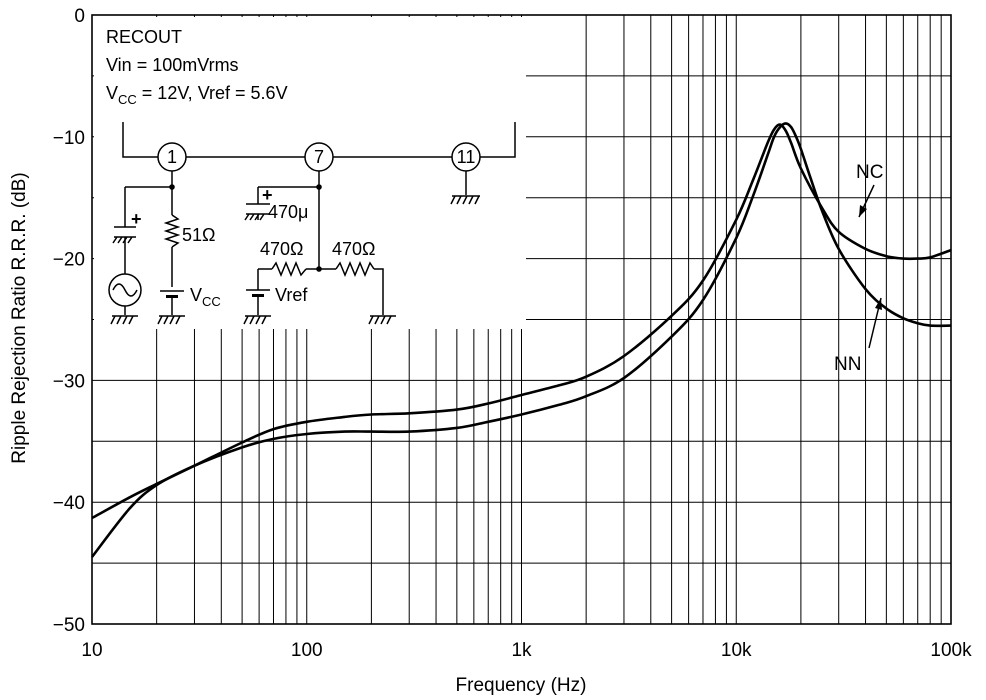  I want to click on inset-vin-text: Vin = 100mVrms, so click(172, 65).